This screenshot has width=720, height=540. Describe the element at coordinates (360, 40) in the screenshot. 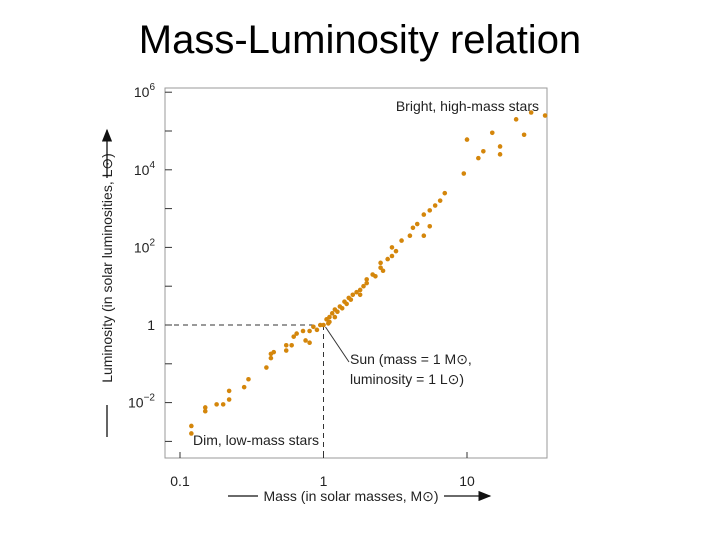

I see `slide-title: Mass-Luminosity relation` at that location.